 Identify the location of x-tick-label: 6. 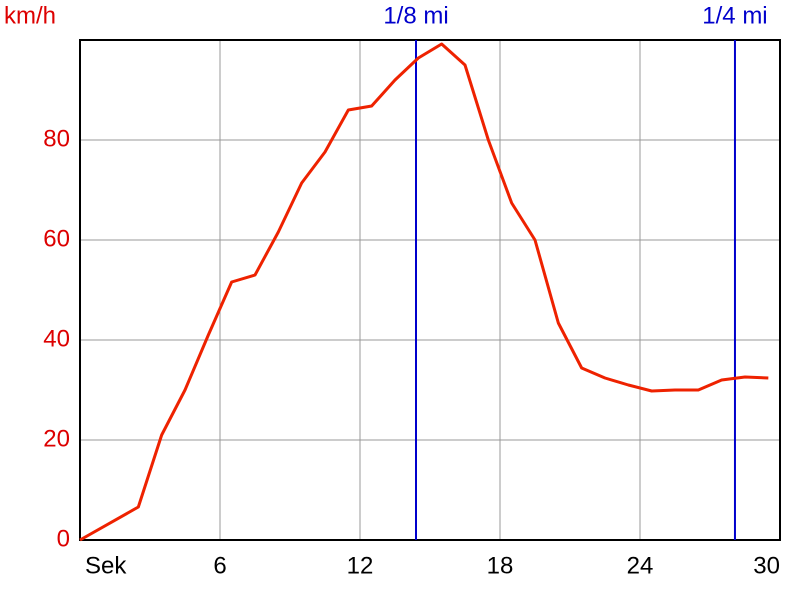
(219, 565).